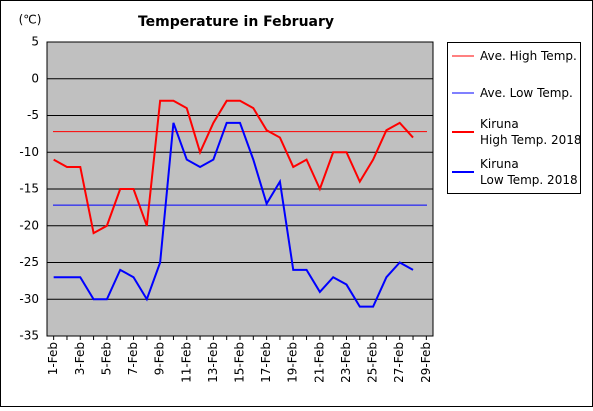 The width and height of the screenshot is (593, 411). What do you see at coordinates (240, 362) in the screenshot?
I see `x-tick-label: 15-Feb` at bounding box center [240, 362].